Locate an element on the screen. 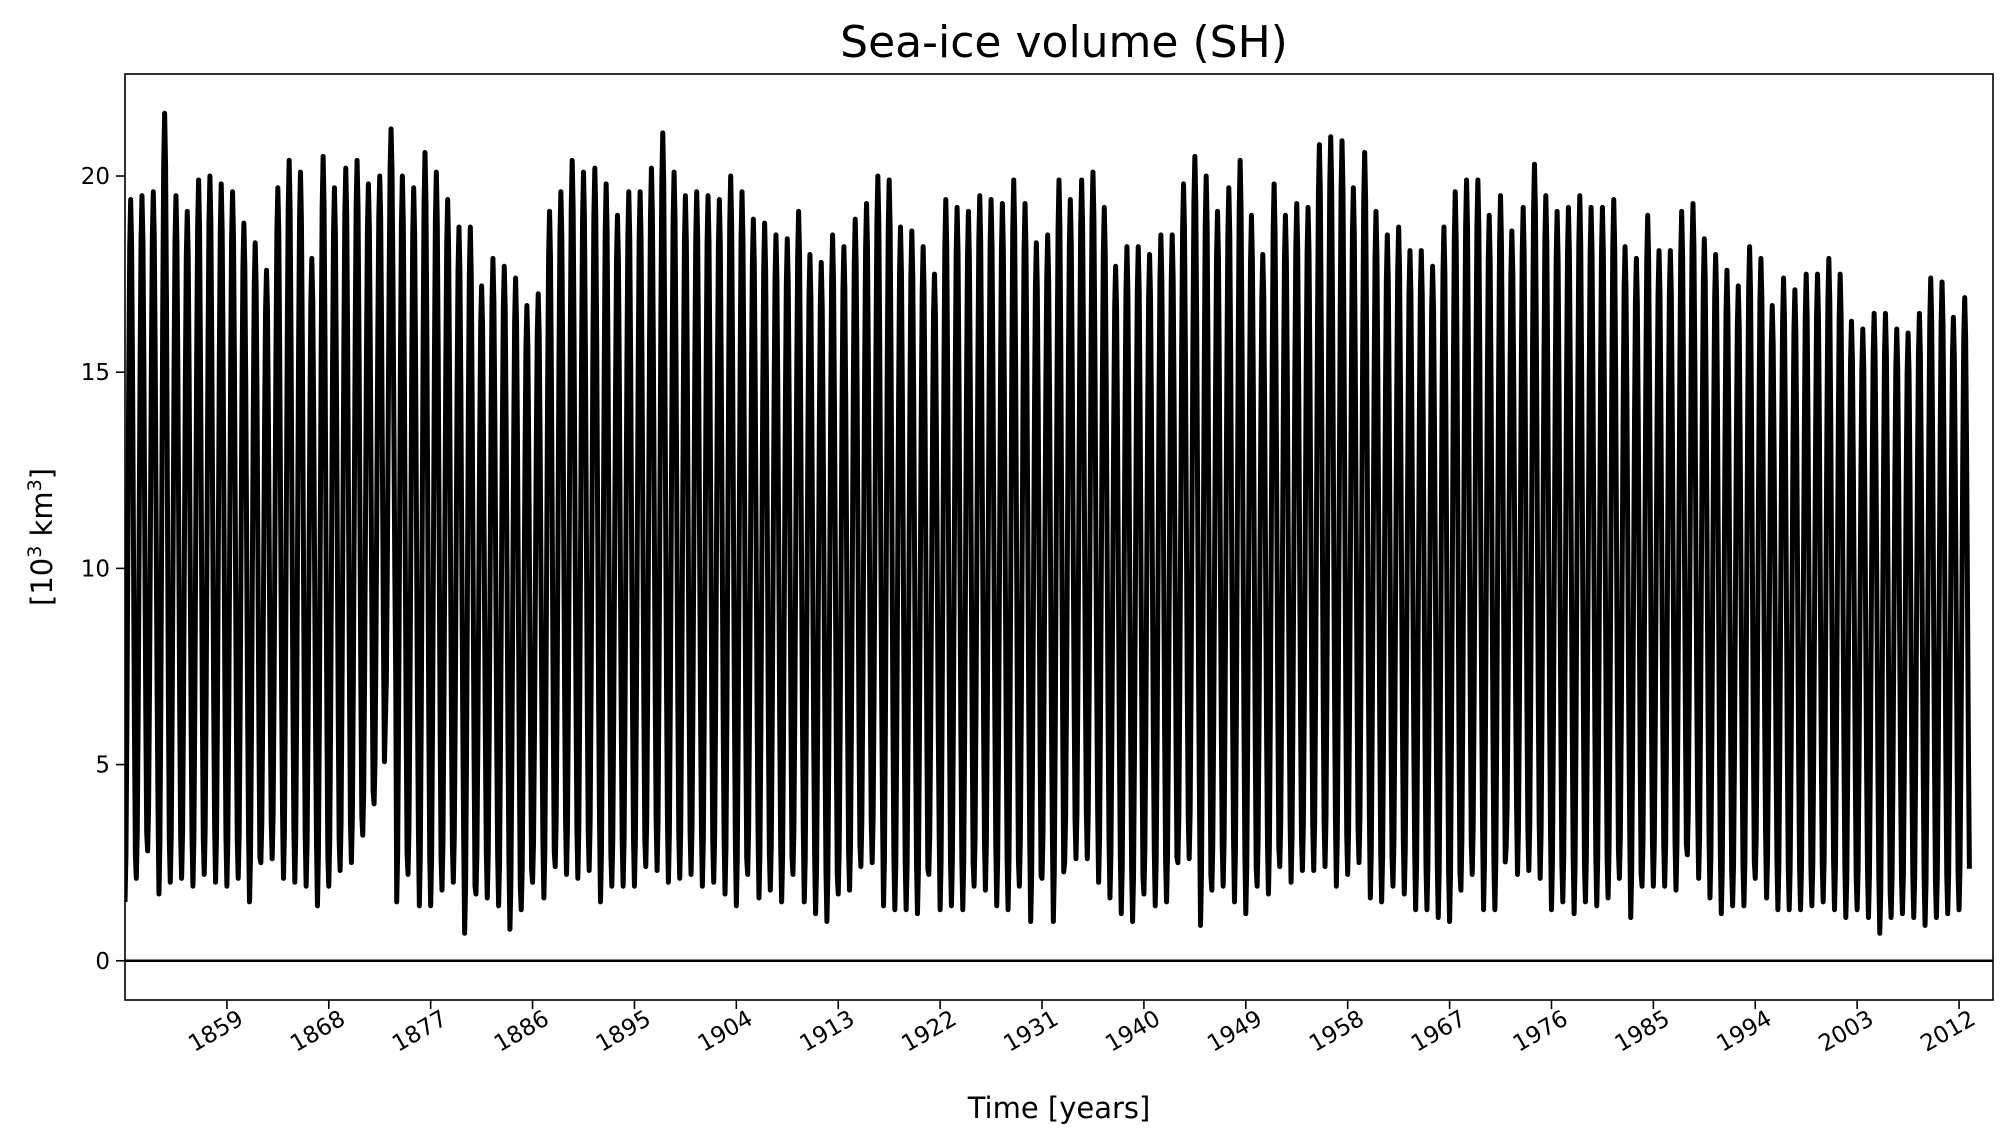 The width and height of the screenshot is (2008, 1141). y-tick-label: 20 is located at coordinates (95, 177).